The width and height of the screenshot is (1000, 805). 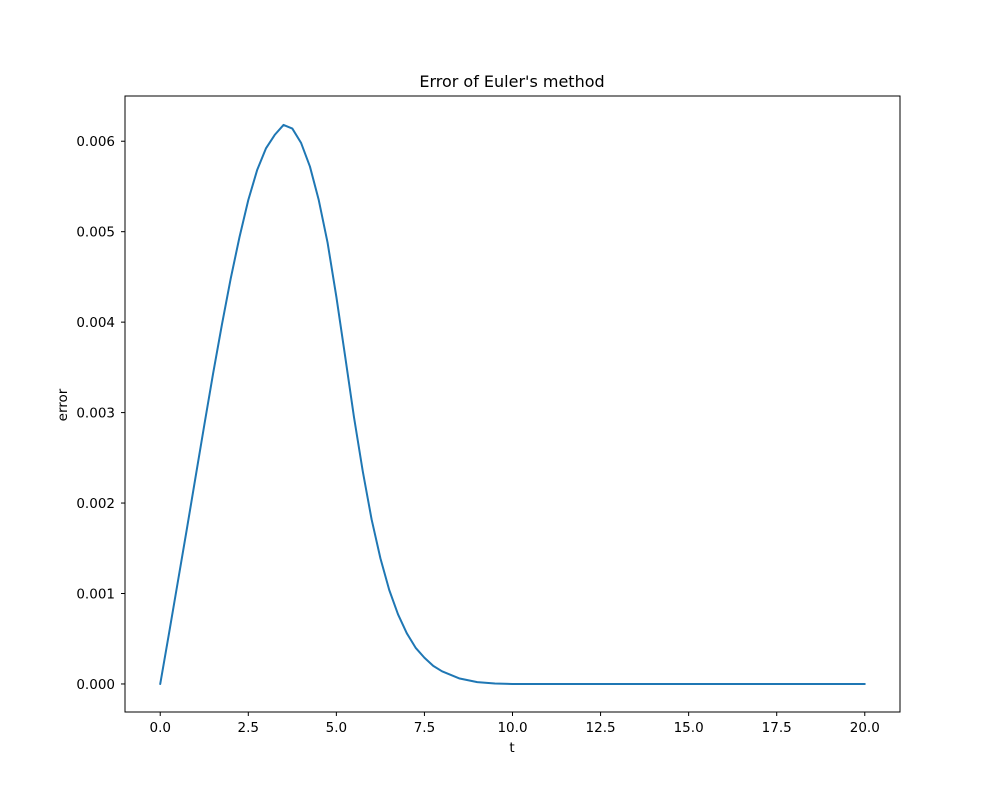 What do you see at coordinates (865, 728) in the screenshot?
I see `x-tick-label: 20.0` at bounding box center [865, 728].